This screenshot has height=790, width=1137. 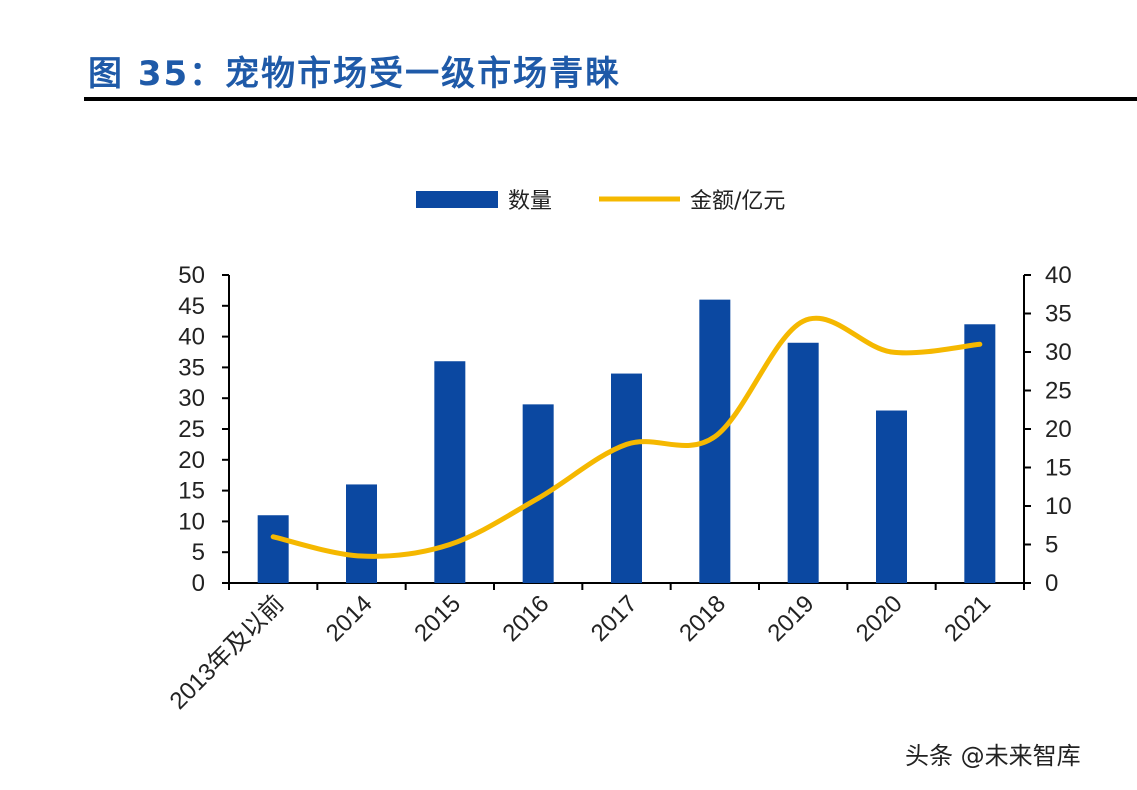 What do you see at coordinates (610, 99) in the screenshot?
I see `title-divider` at bounding box center [610, 99].